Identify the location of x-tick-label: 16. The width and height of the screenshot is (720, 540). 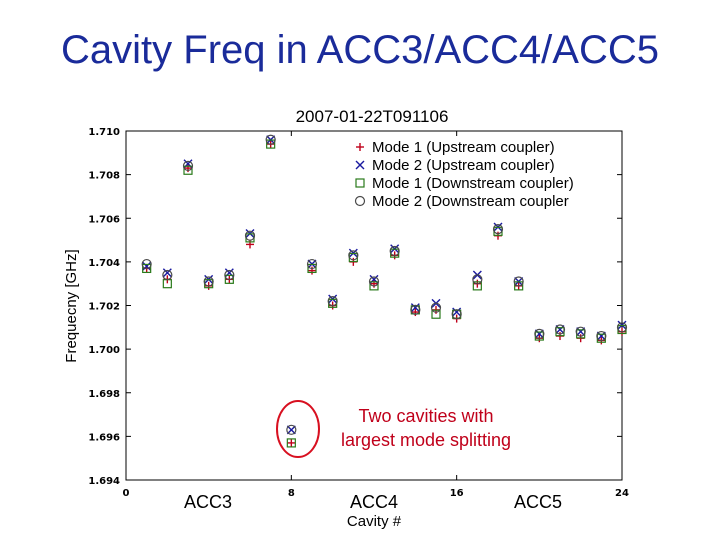
(457, 493).